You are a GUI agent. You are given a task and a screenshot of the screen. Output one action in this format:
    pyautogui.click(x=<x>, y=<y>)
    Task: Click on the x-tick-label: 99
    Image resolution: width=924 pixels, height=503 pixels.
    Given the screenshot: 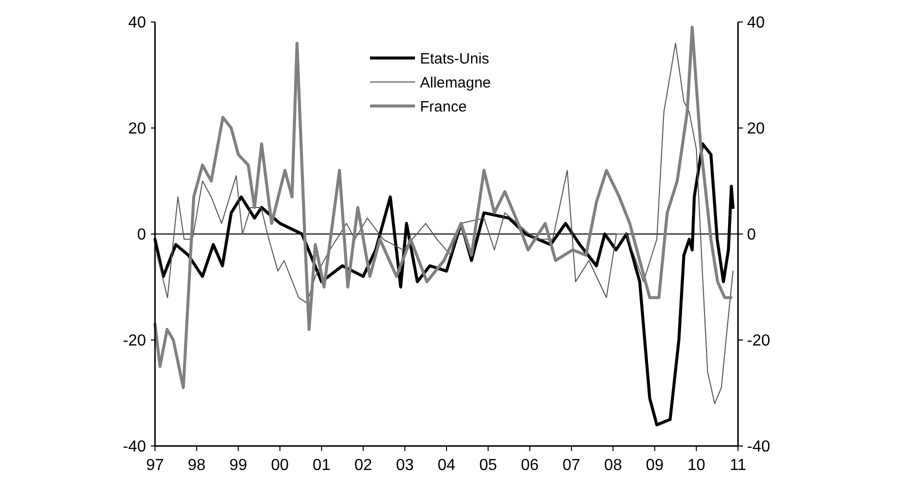 What is the action you would take?
    pyautogui.click(x=238, y=465)
    